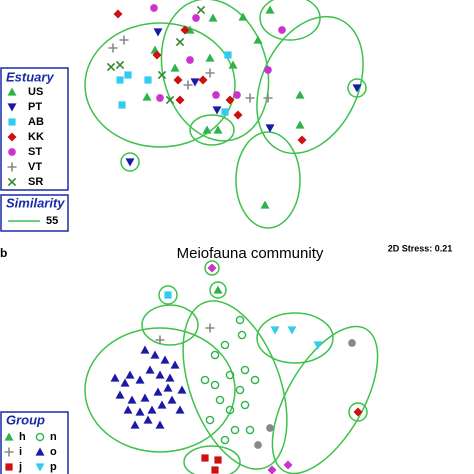  Describe the element at coordinates (53, 467) in the screenshot. I see `legend-label: p` at that location.